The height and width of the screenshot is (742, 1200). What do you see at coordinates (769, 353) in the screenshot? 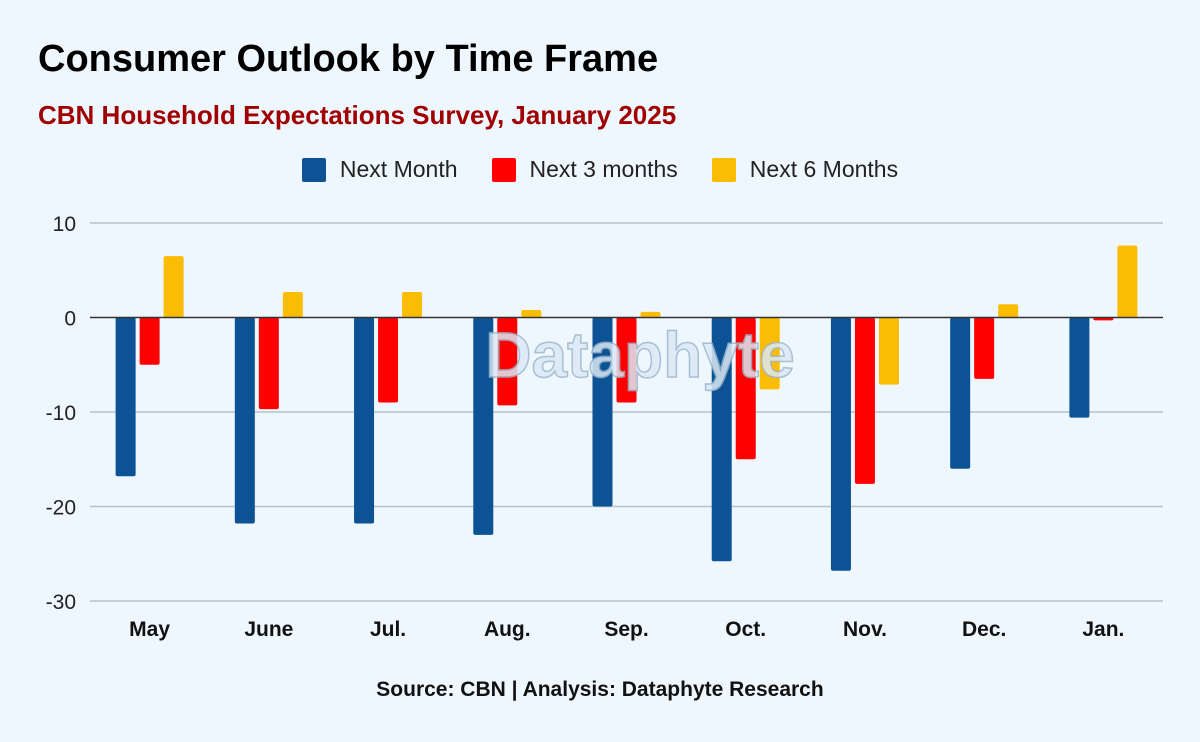
I see `bar-next-6-months-oct` at bounding box center [769, 353].